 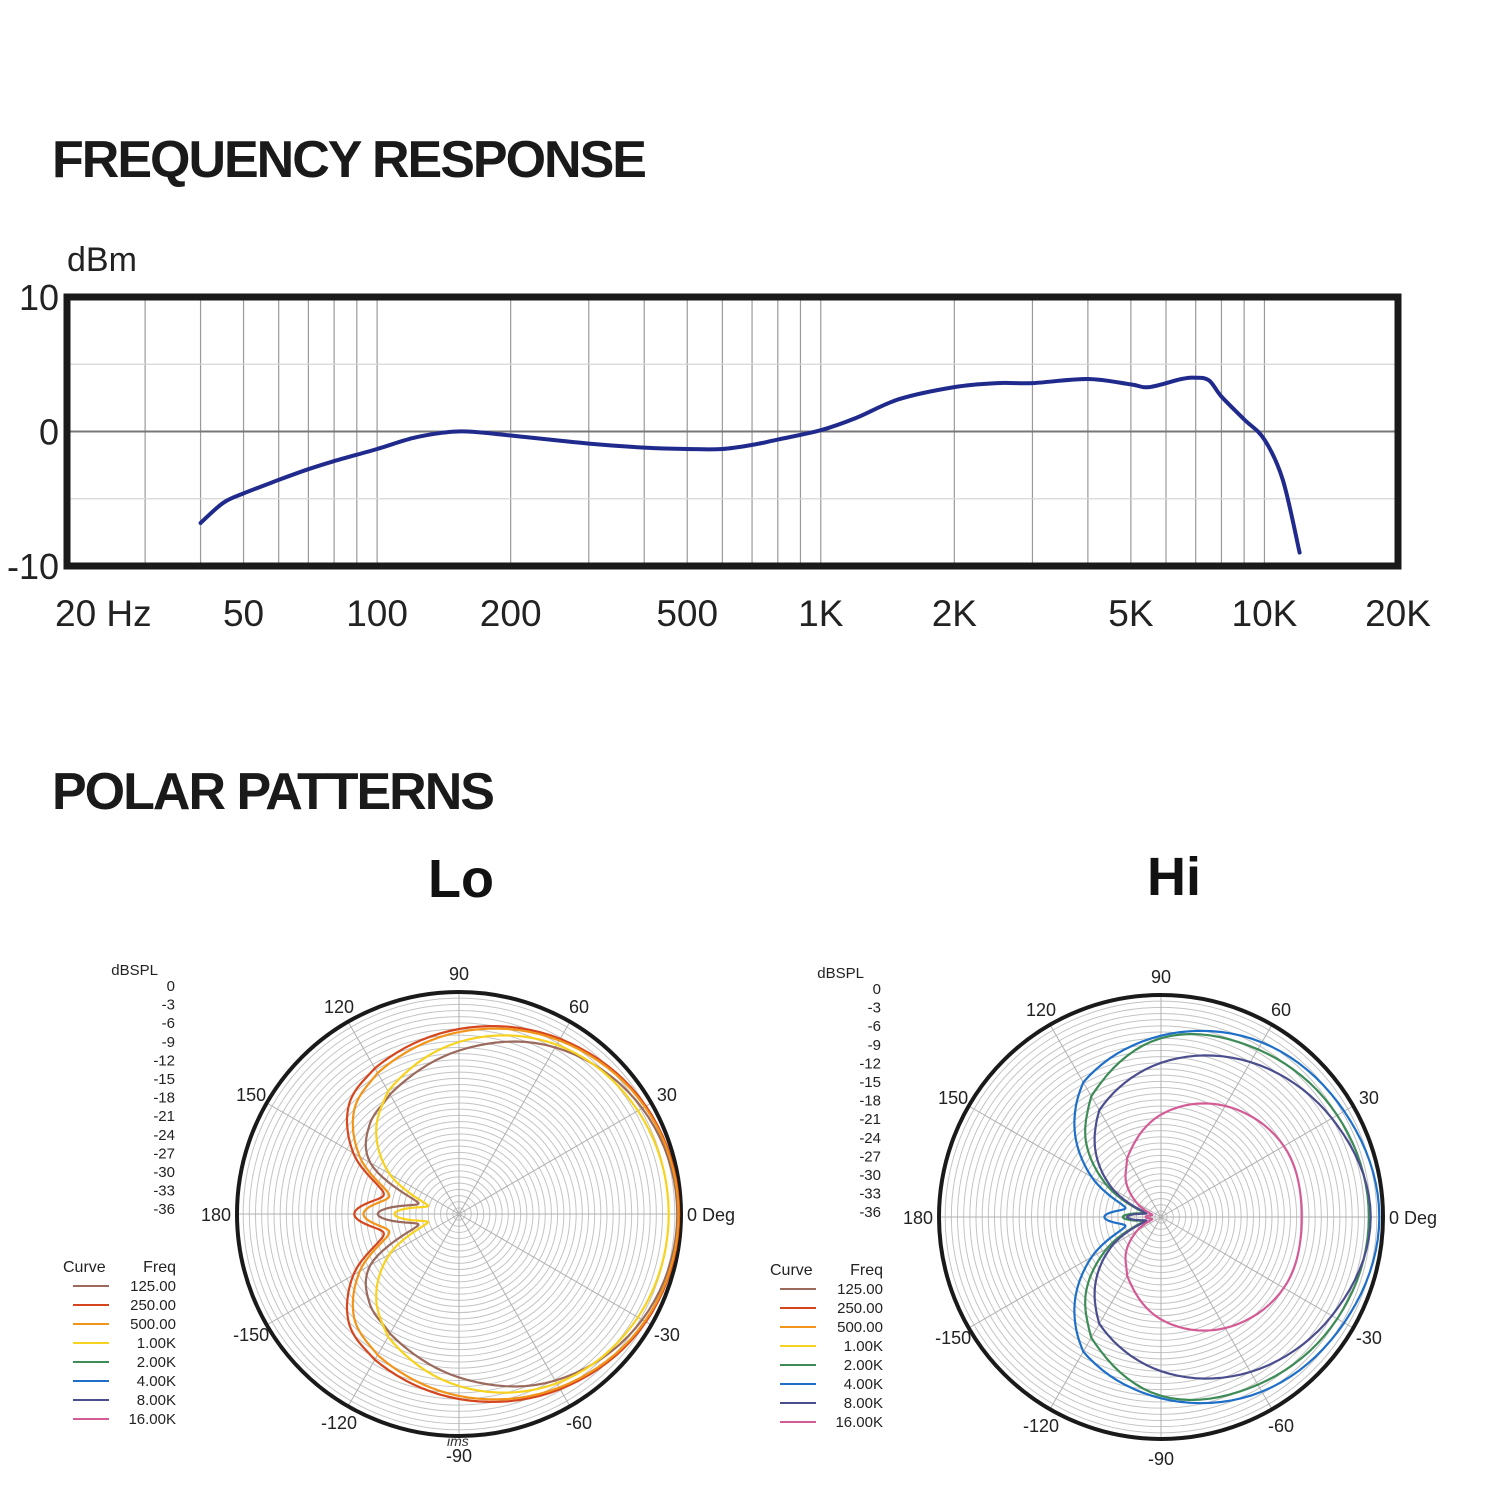 I want to click on radial-tick-label: -3, so click(x=168, y=1005).